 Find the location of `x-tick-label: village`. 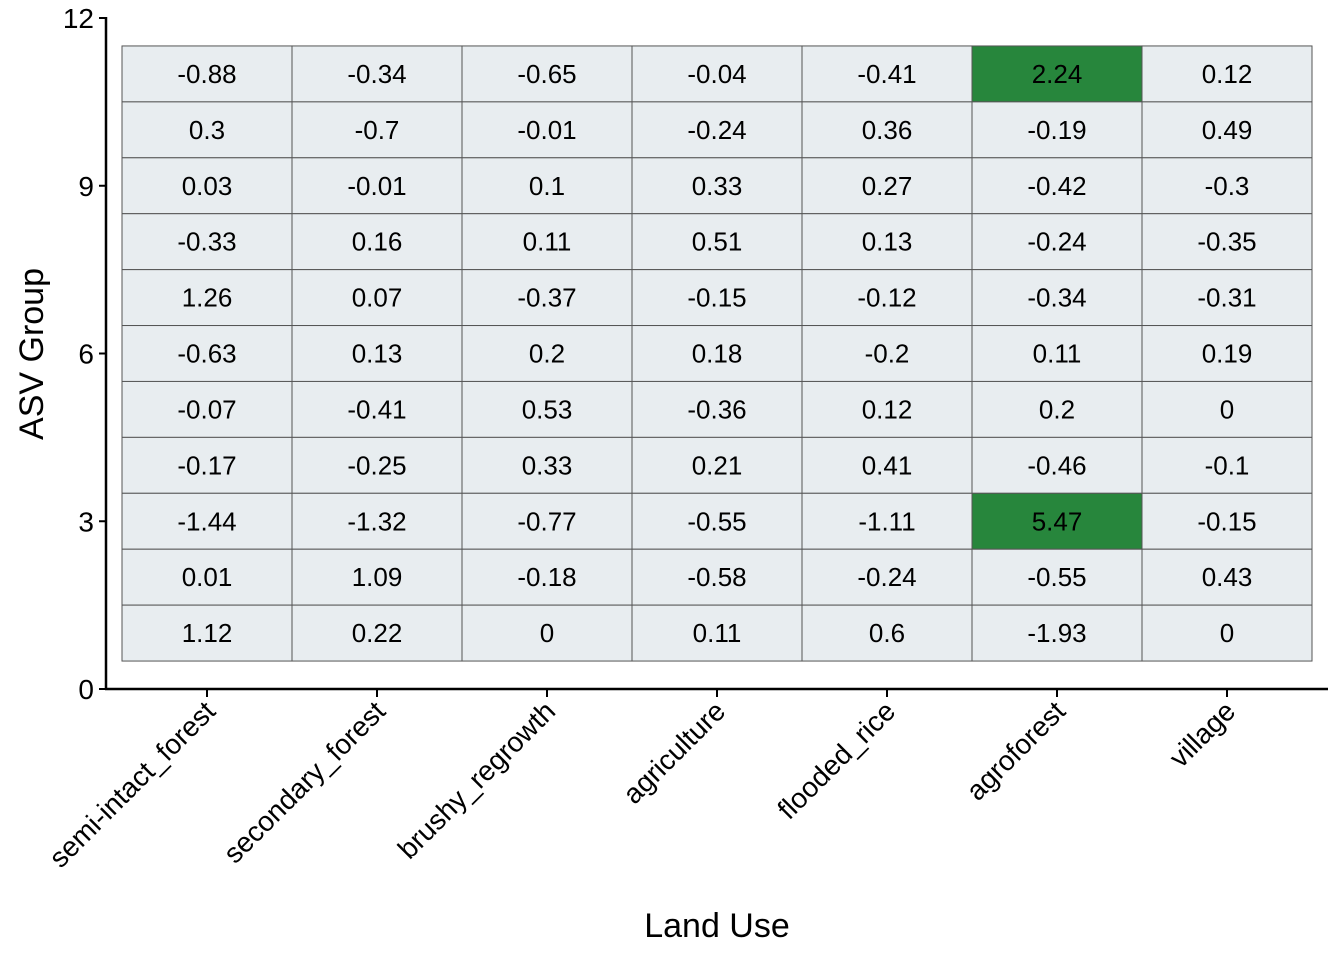

x-tick-label: village is located at coordinates (1202, 734).